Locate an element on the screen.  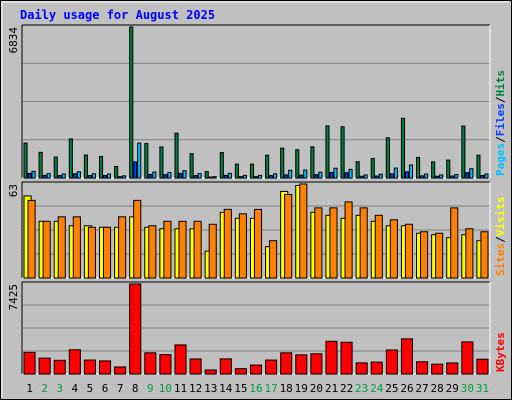
panel-legend: Sites/Visits is located at coordinates (500, 237).